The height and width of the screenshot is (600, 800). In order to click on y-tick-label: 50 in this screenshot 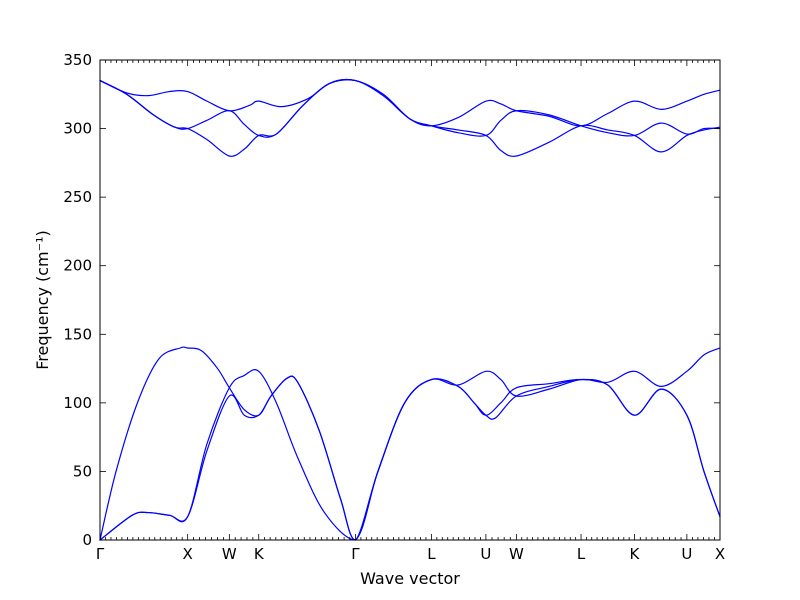, I will do `click(82, 471)`.